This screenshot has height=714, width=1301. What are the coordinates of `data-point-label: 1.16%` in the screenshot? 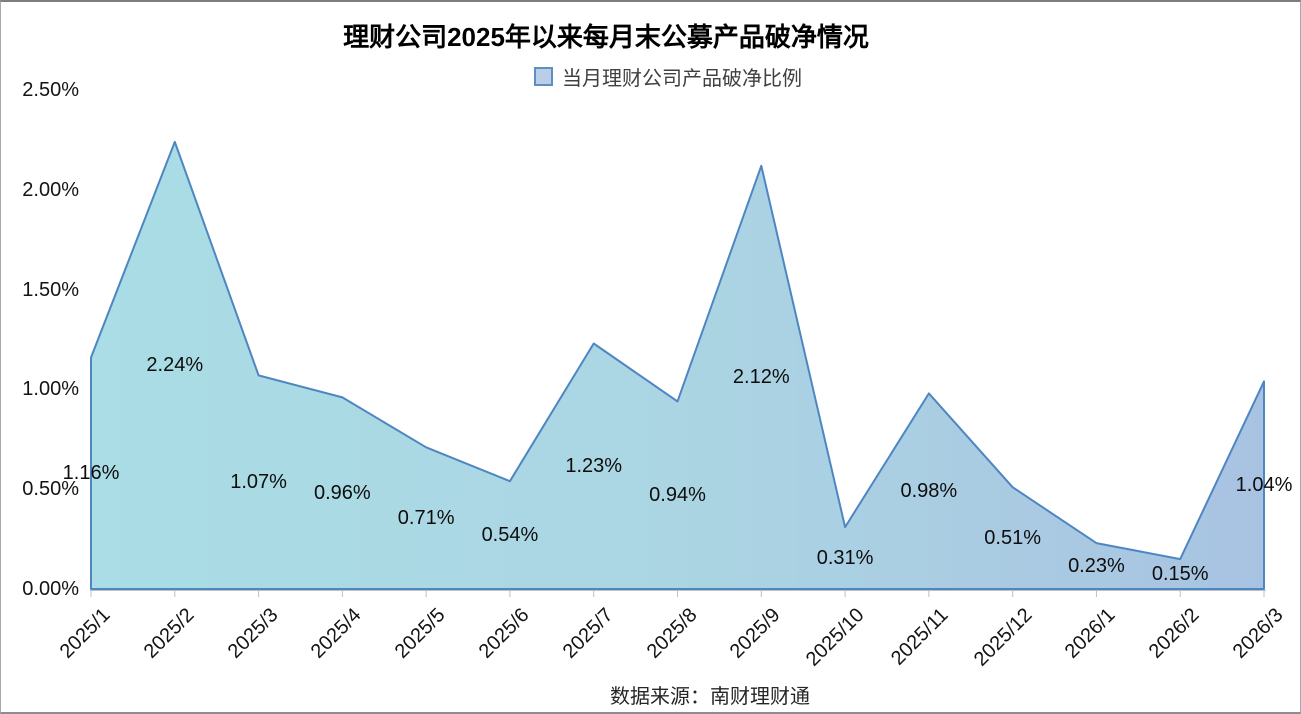 It's located at (91, 473).